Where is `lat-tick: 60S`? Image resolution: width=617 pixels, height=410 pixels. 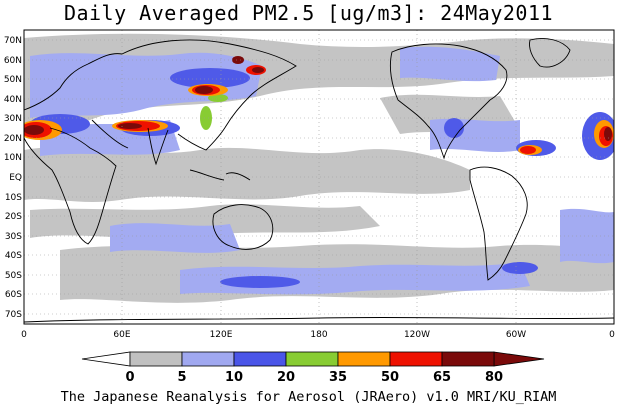 lat-tick: 60S is located at coordinates (13, 295).